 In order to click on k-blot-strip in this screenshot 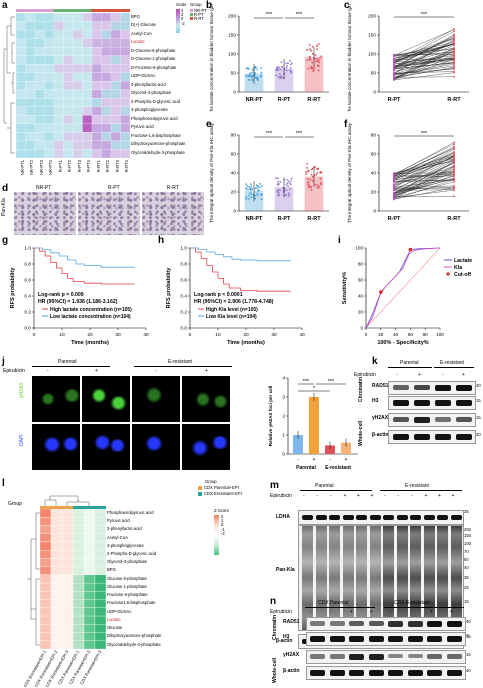, I will do `click(432, 388)`.